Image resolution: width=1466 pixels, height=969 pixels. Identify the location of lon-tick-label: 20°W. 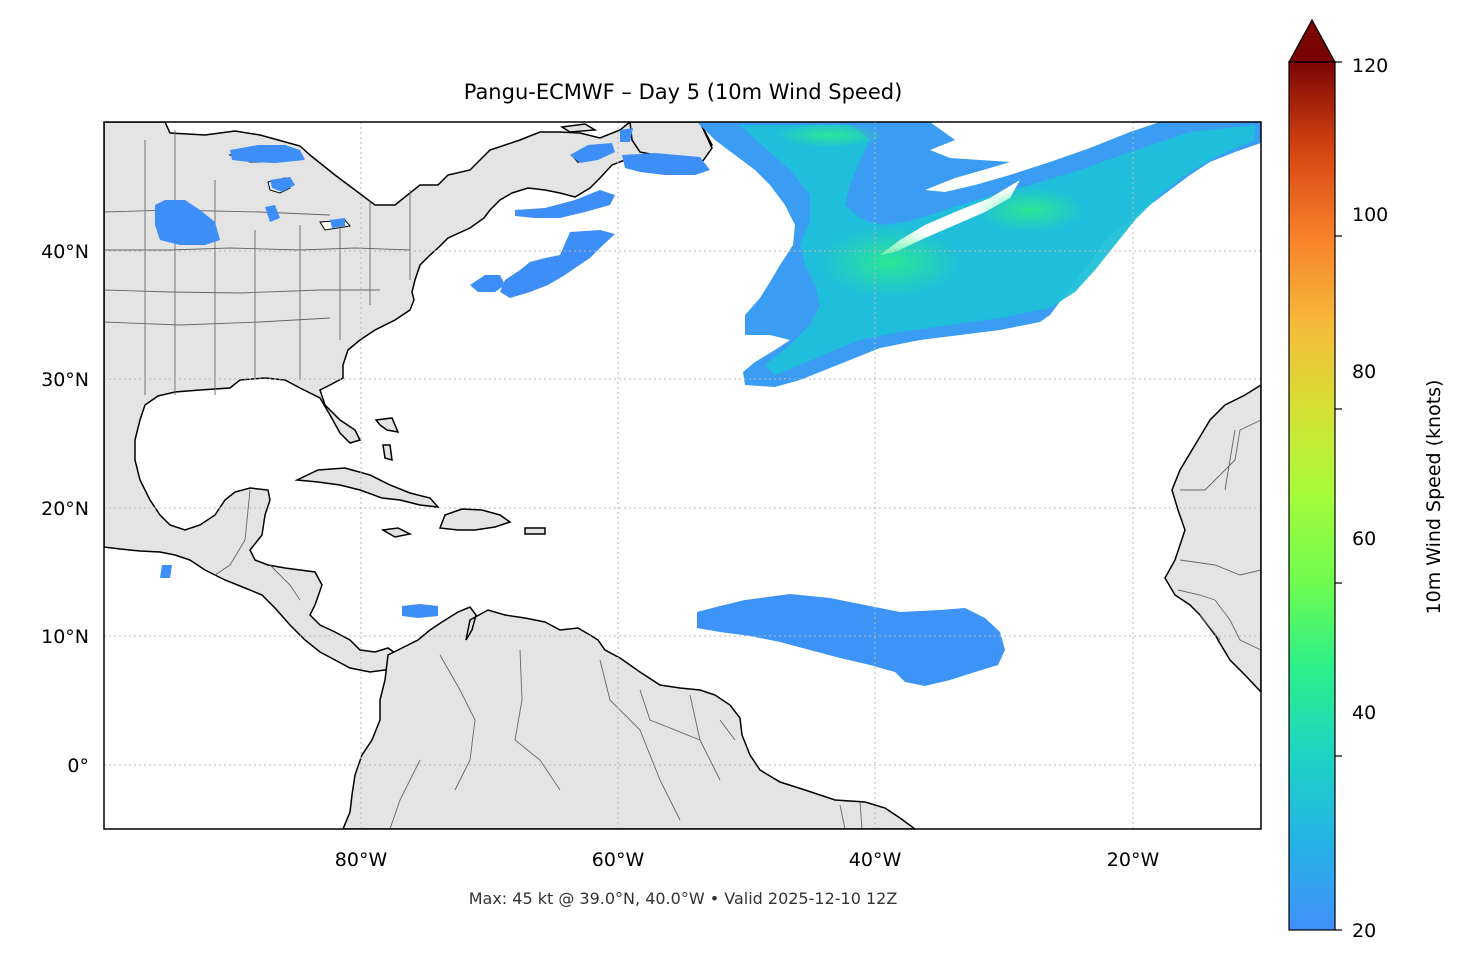
(1133, 860).